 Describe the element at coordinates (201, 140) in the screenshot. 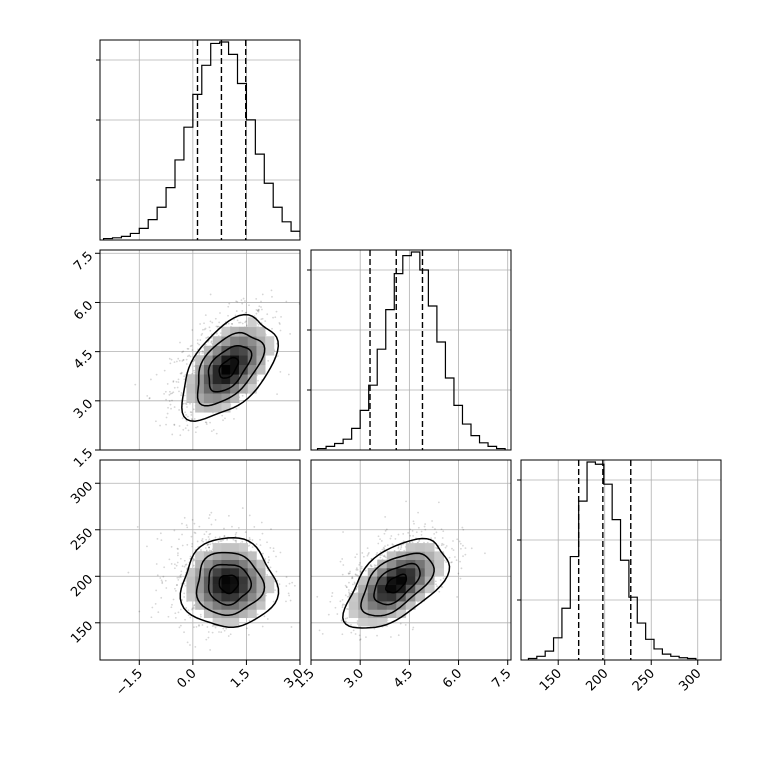

I see `histogram-step` at that location.